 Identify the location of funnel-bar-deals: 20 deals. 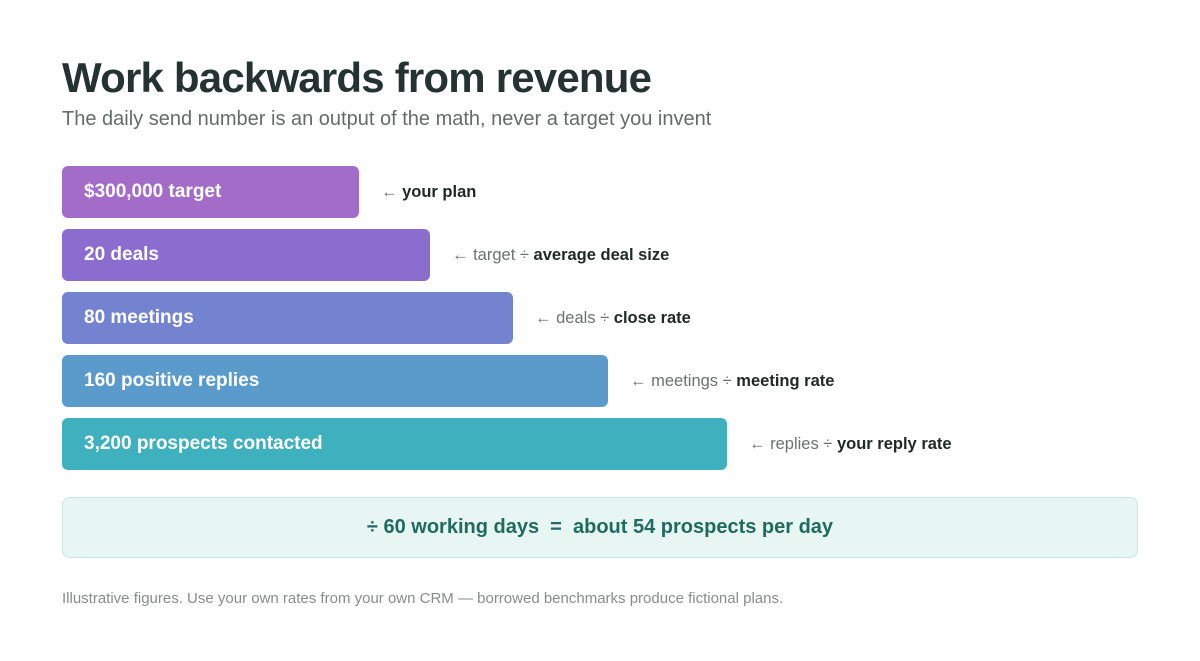
(246, 255).